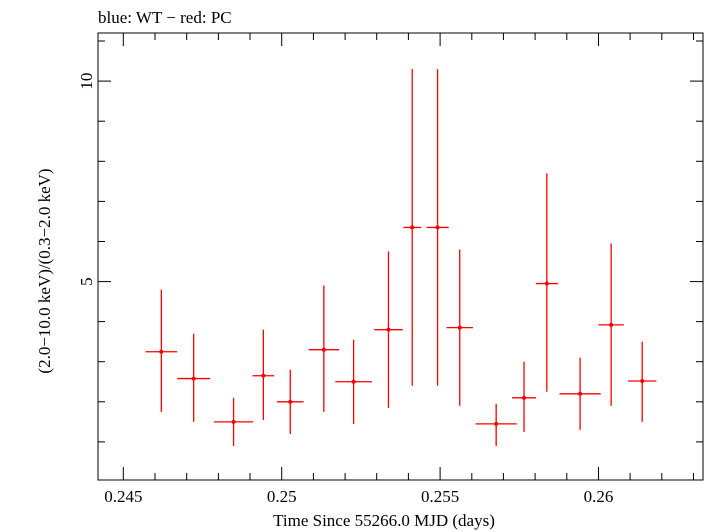 The height and width of the screenshot is (532, 705). Describe the element at coordinates (440, 496) in the screenshot. I see `x-tick-label: 0.255` at that location.